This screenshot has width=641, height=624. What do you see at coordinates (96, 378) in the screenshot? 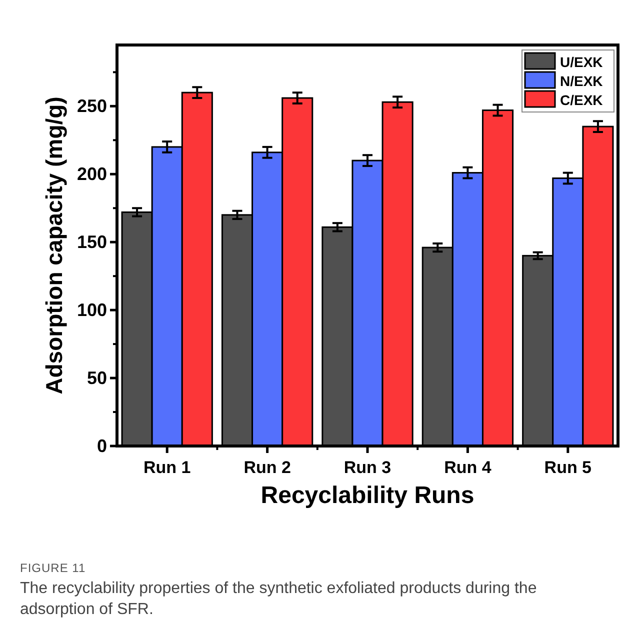
I see `y-tick-label: 50` at bounding box center [96, 378].